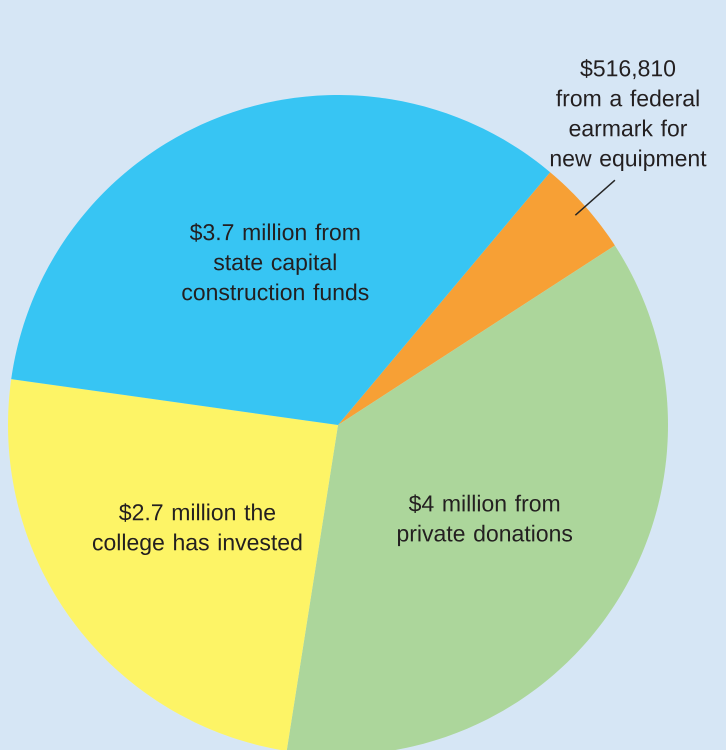 Image resolution: width=726 pixels, height=750 pixels. I want to click on slice-label: $2.7 million the college has invested, so click(197, 529).